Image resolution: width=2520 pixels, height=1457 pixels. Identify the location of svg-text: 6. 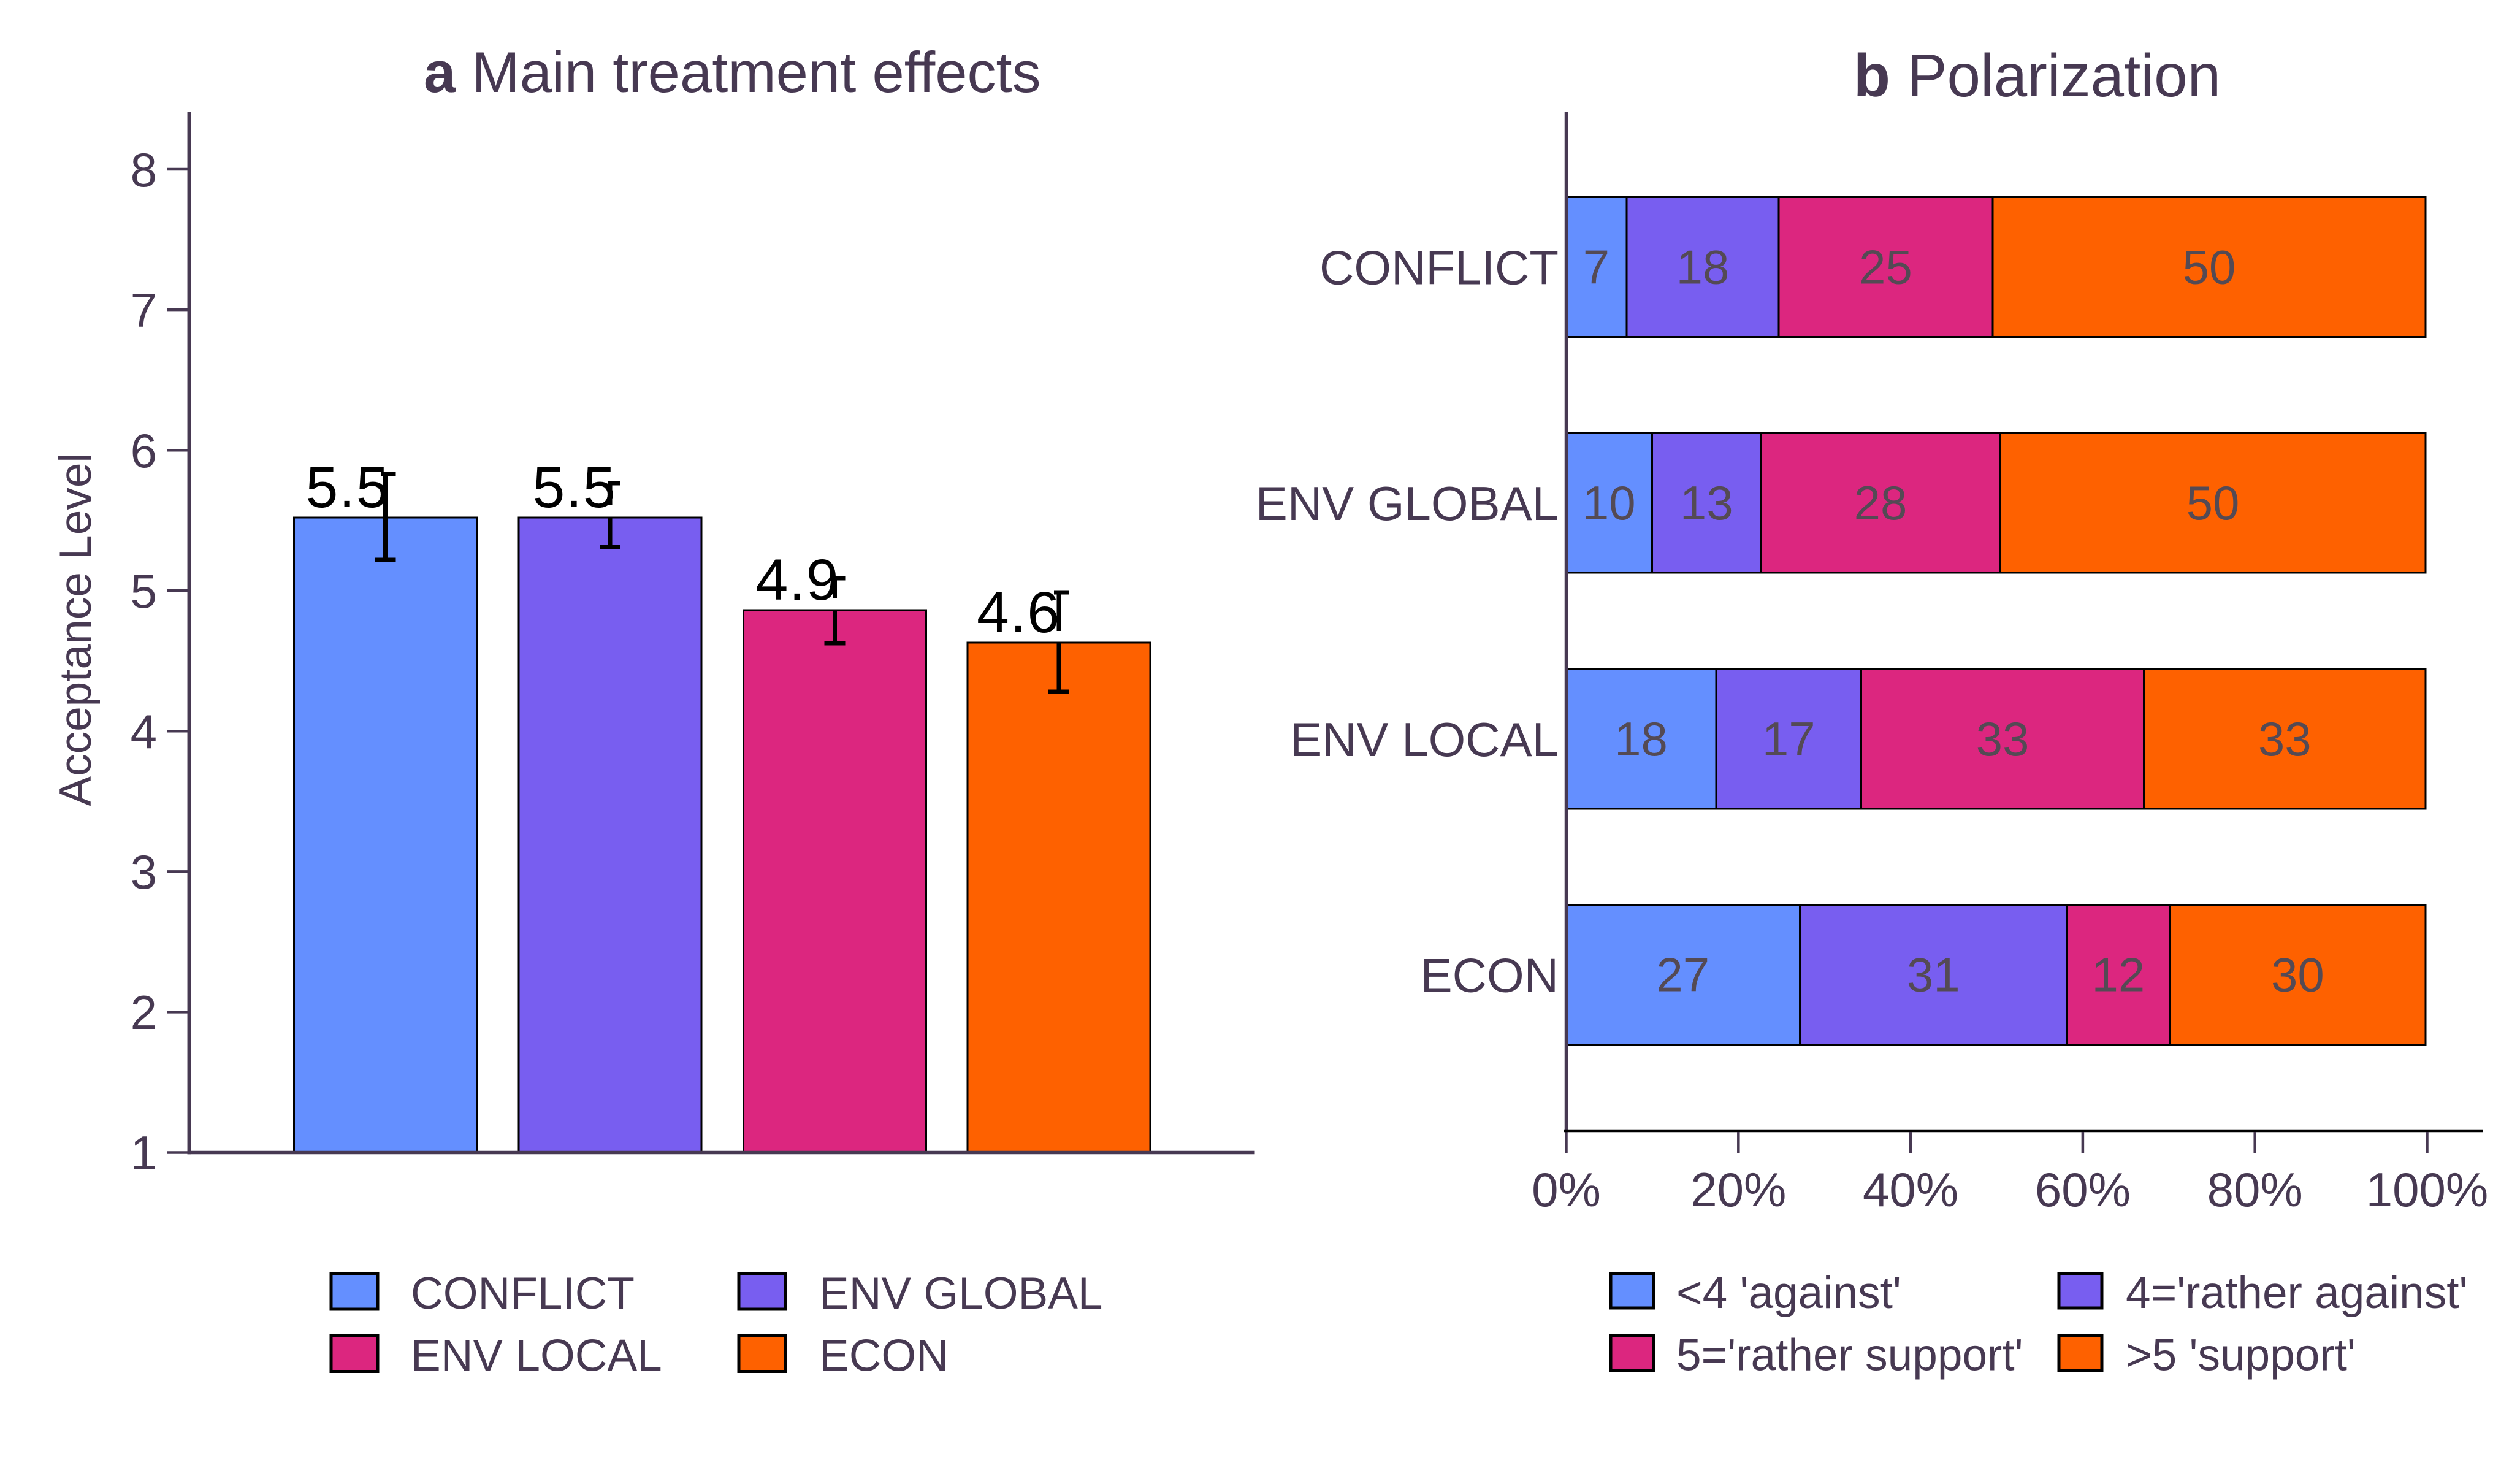
(144, 451).